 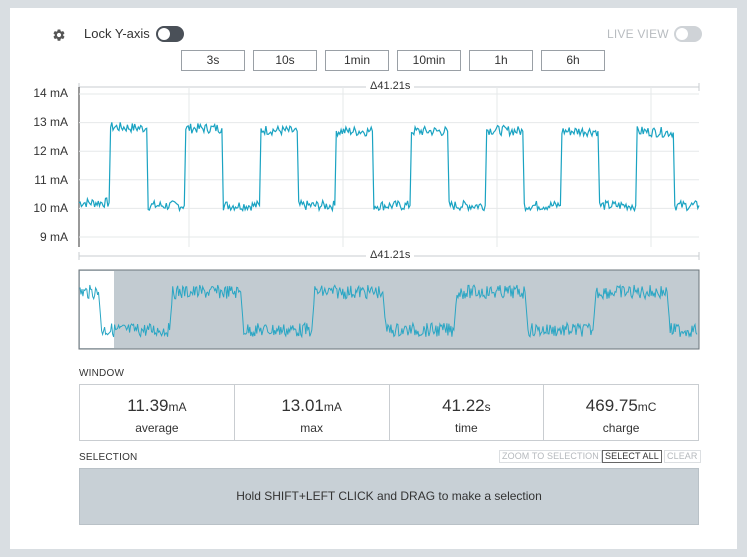 I want to click on stat-name: time, so click(x=466, y=428).